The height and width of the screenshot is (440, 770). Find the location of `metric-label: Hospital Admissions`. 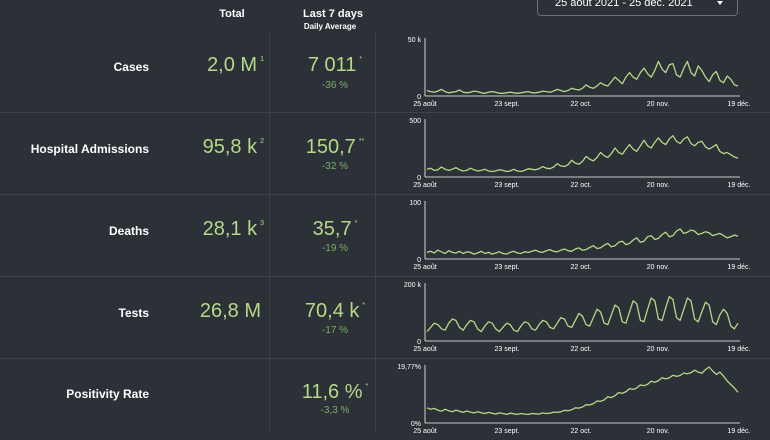

metric-label: Hospital Admissions is located at coordinates (89, 149).